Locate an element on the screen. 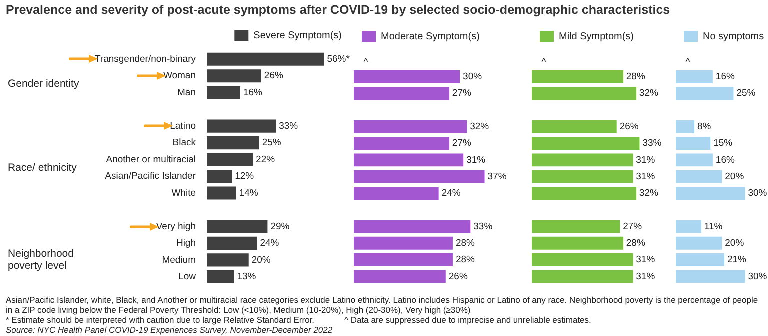  text: Race/ ethnicity is located at coordinates (42, 168).